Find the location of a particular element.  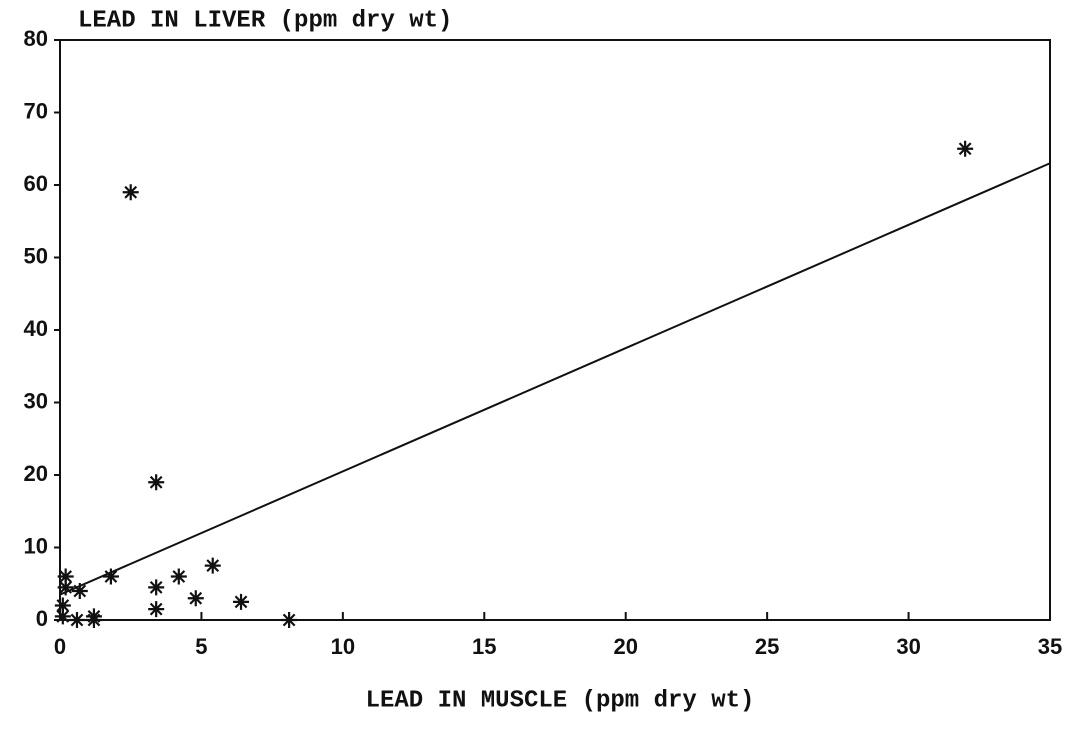

x-axis-label: LEAD IN MUSCLE (ppm dry wt) is located at coordinates (560, 700).